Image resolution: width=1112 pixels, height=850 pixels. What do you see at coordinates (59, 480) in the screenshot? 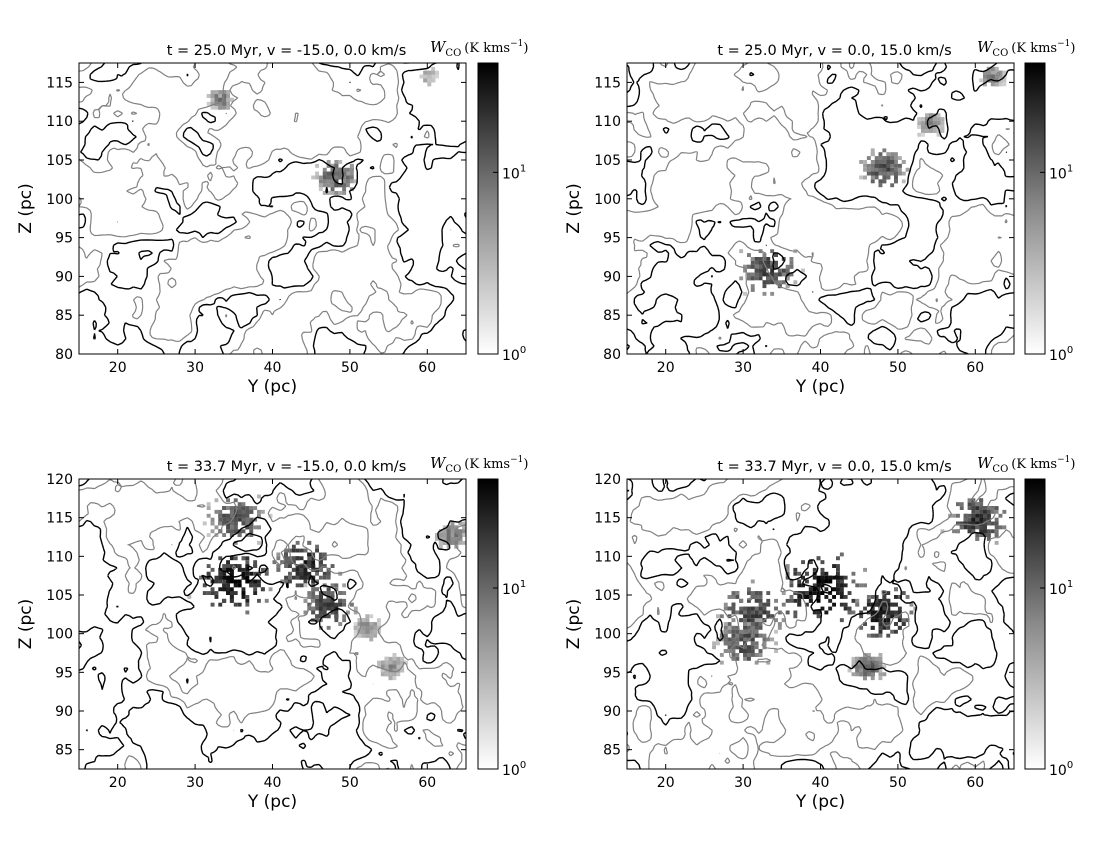
I see `y-tick-label: 120` at bounding box center [59, 480].